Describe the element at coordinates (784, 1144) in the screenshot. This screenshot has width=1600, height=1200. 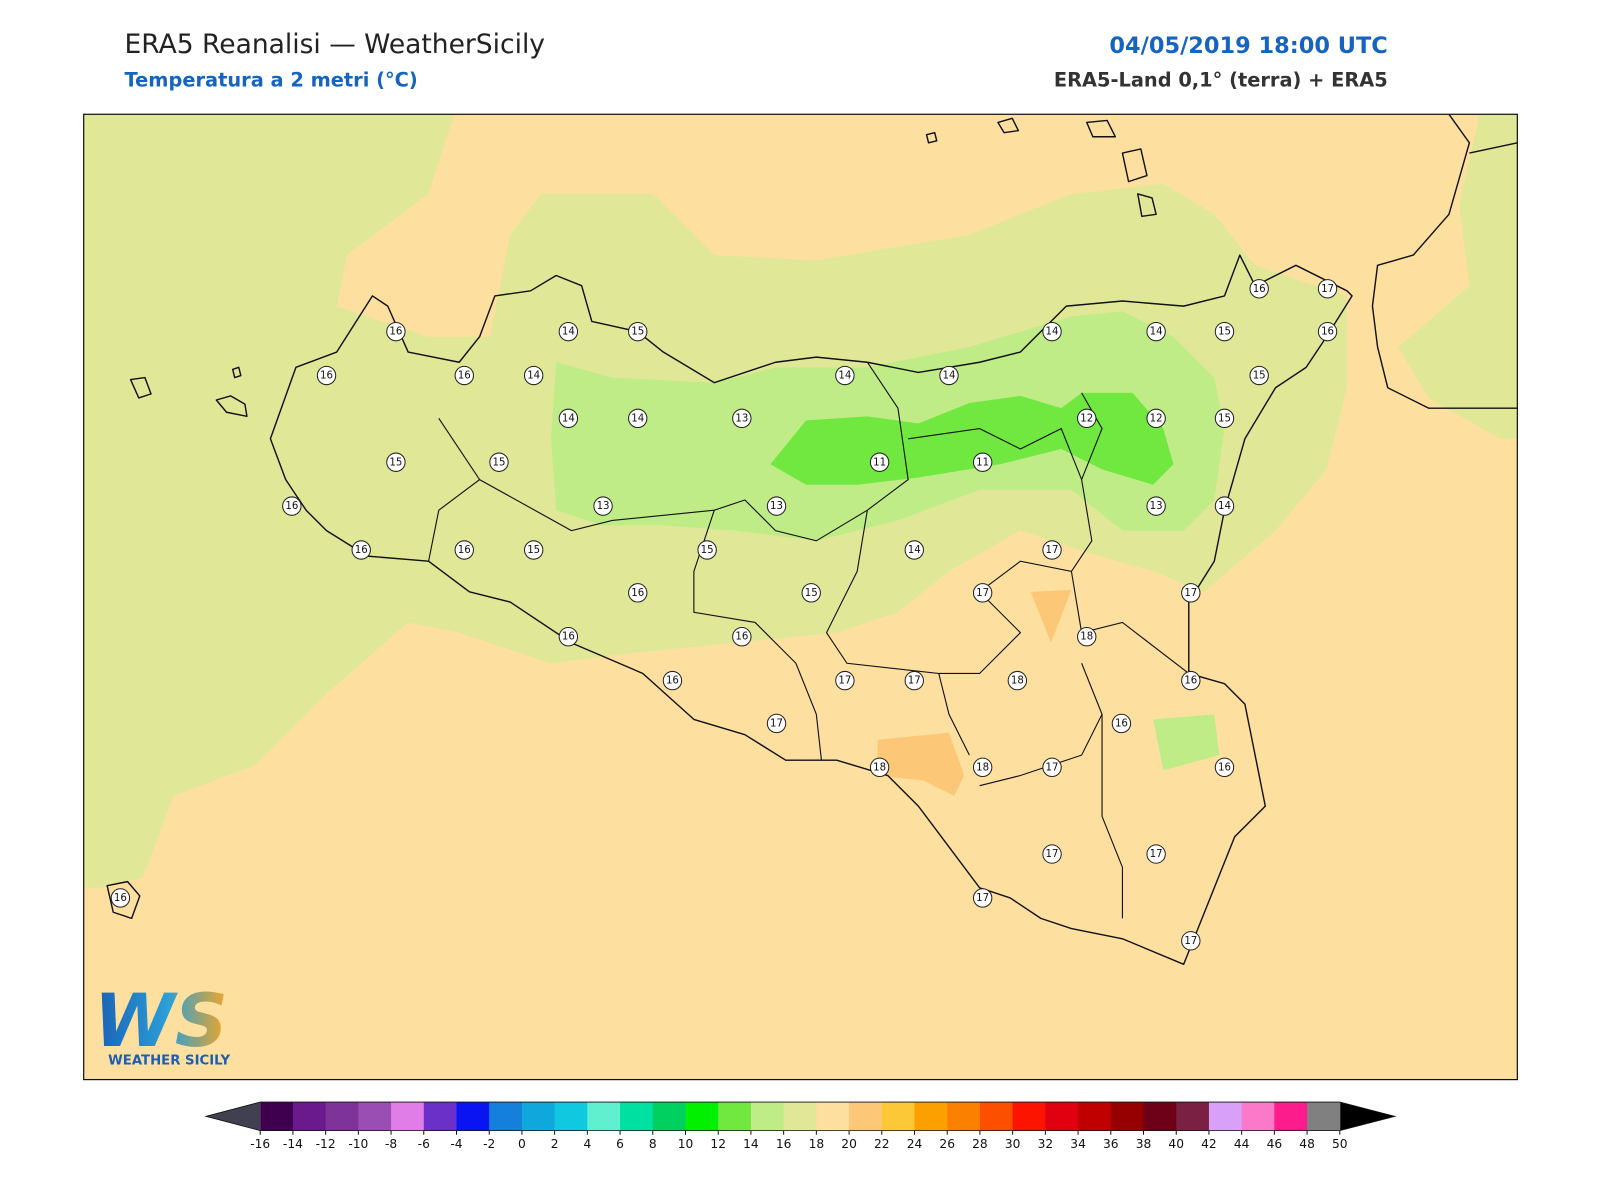
I see `colorbar-tick-label: 16` at that location.